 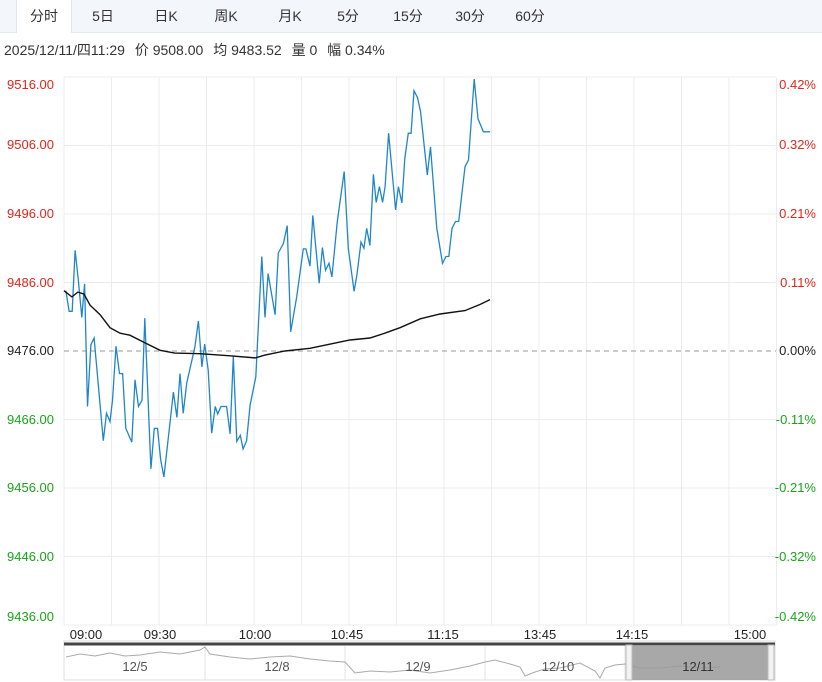 What do you see at coordinates (169, 50) in the screenshot?
I see `info-price: 价 9508.00` at bounding box center [169, 50].